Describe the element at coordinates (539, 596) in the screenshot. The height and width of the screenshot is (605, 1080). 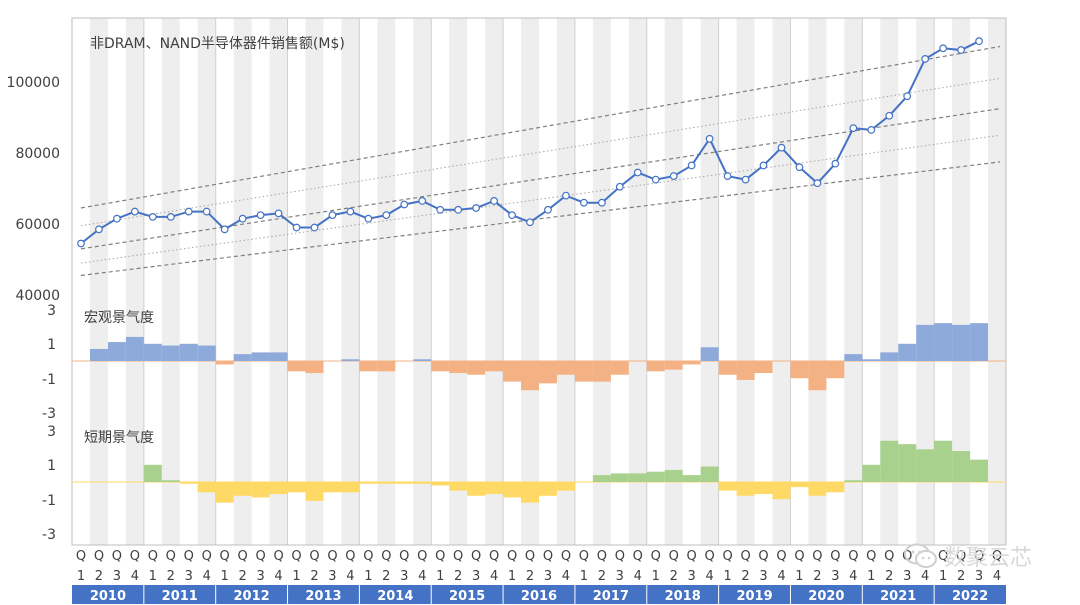
I see `year-label: 2016` at that location.